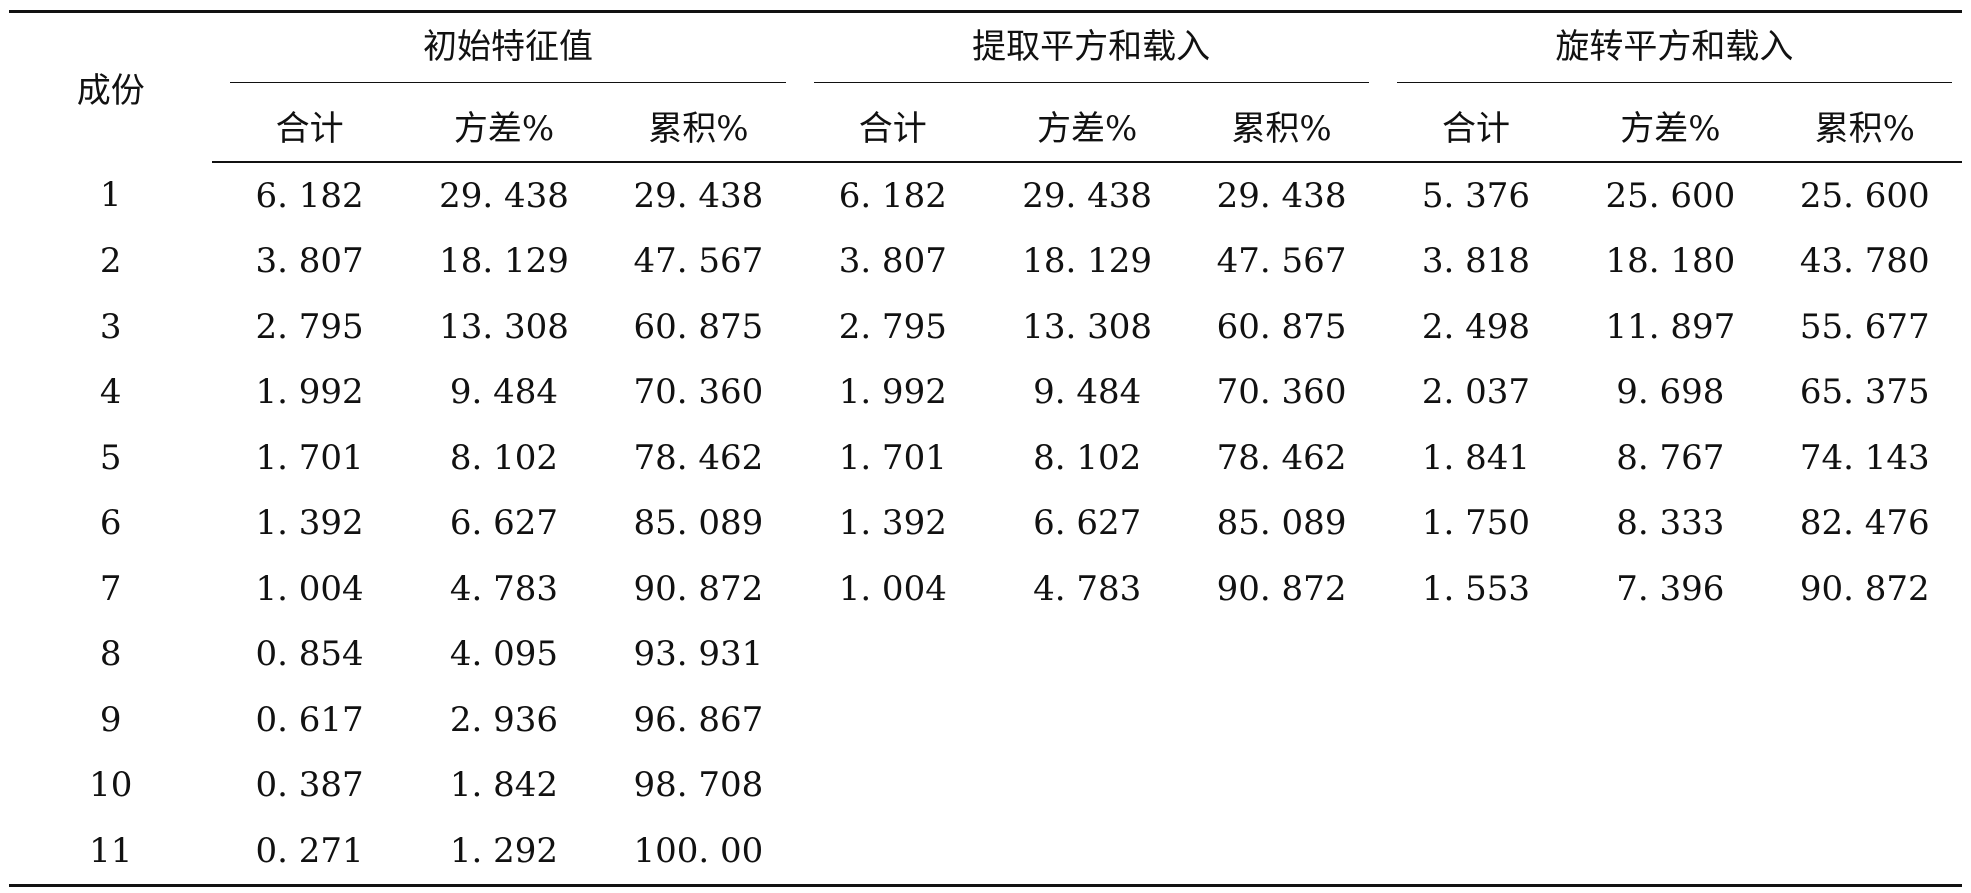 This screenshot has height=893, width=1971. Describe the element at coordinates (1670, 786) in the screenshot. I see `cell-rotation-variance` at that location.